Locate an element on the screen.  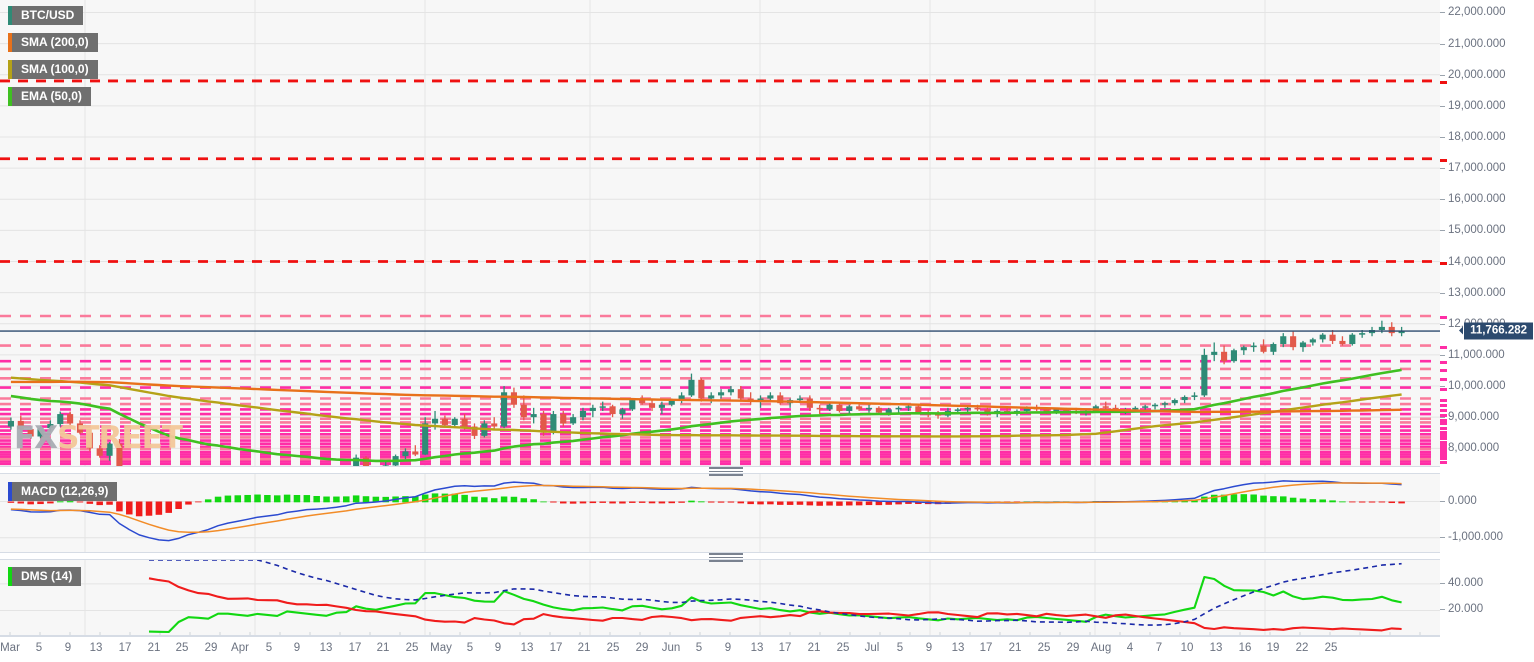
time-tick-label: 7 is located at coordinates (1159, 648).